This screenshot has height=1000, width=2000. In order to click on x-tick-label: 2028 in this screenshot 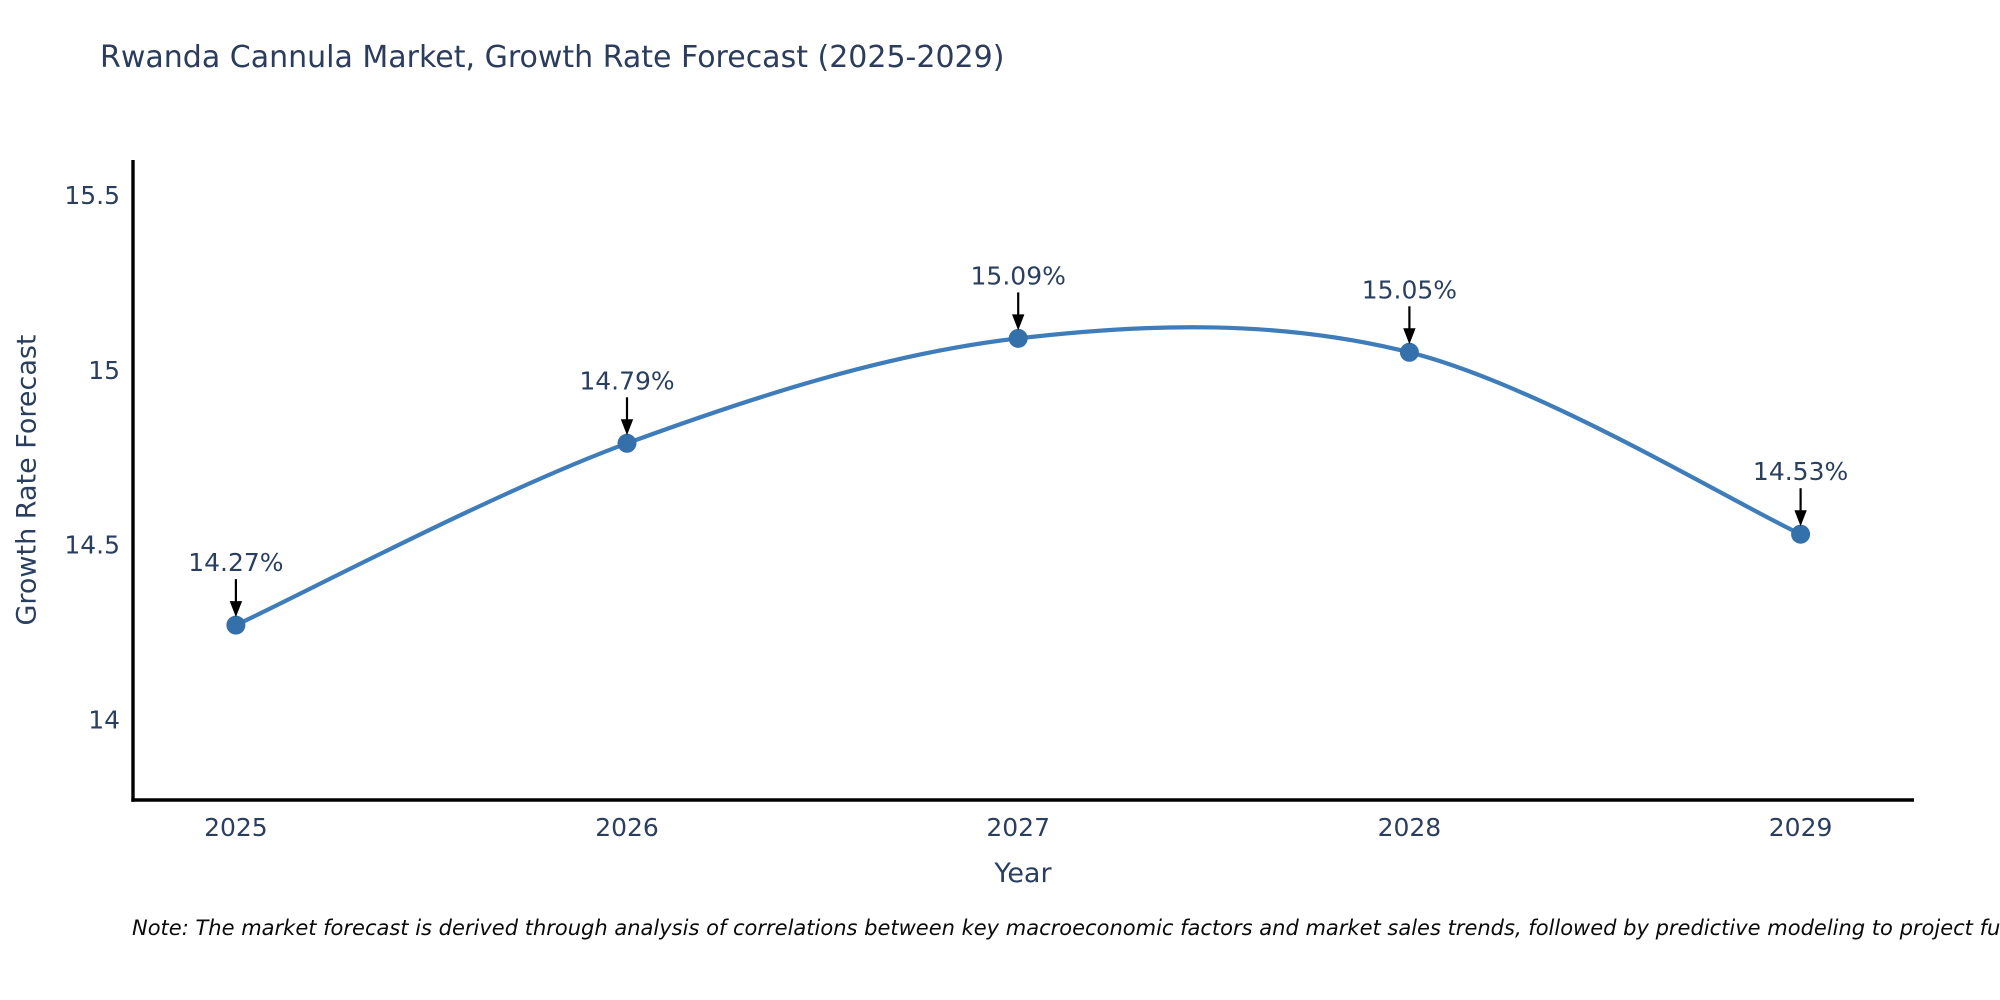, I will do `click(1410, 827)`.